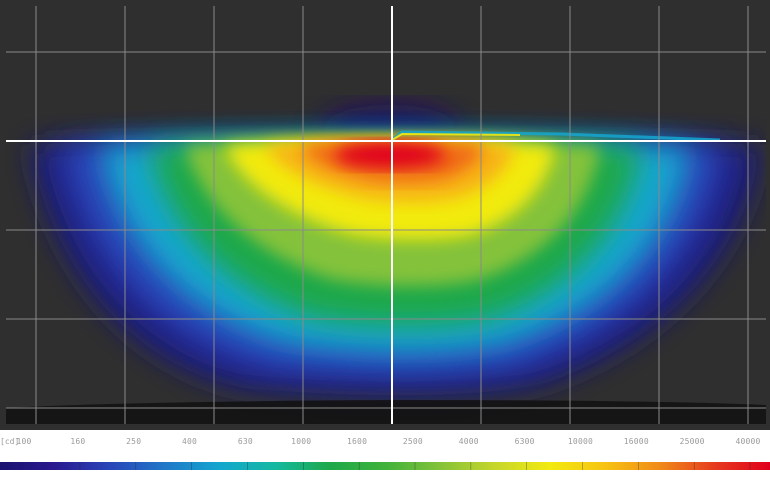 Image resolution: width=770 pixels, height=480 pixels. I want to click on unit-label: [cd], so click(10, 441).